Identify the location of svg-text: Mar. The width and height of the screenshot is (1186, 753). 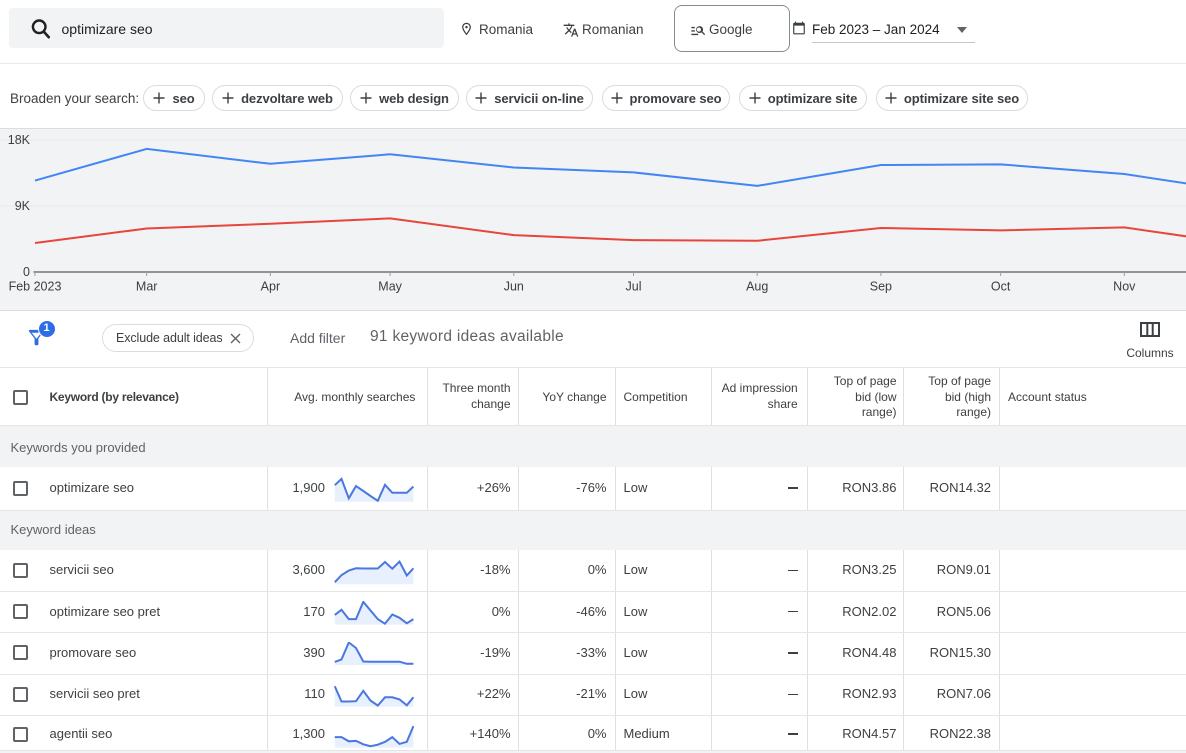
(147, 287).